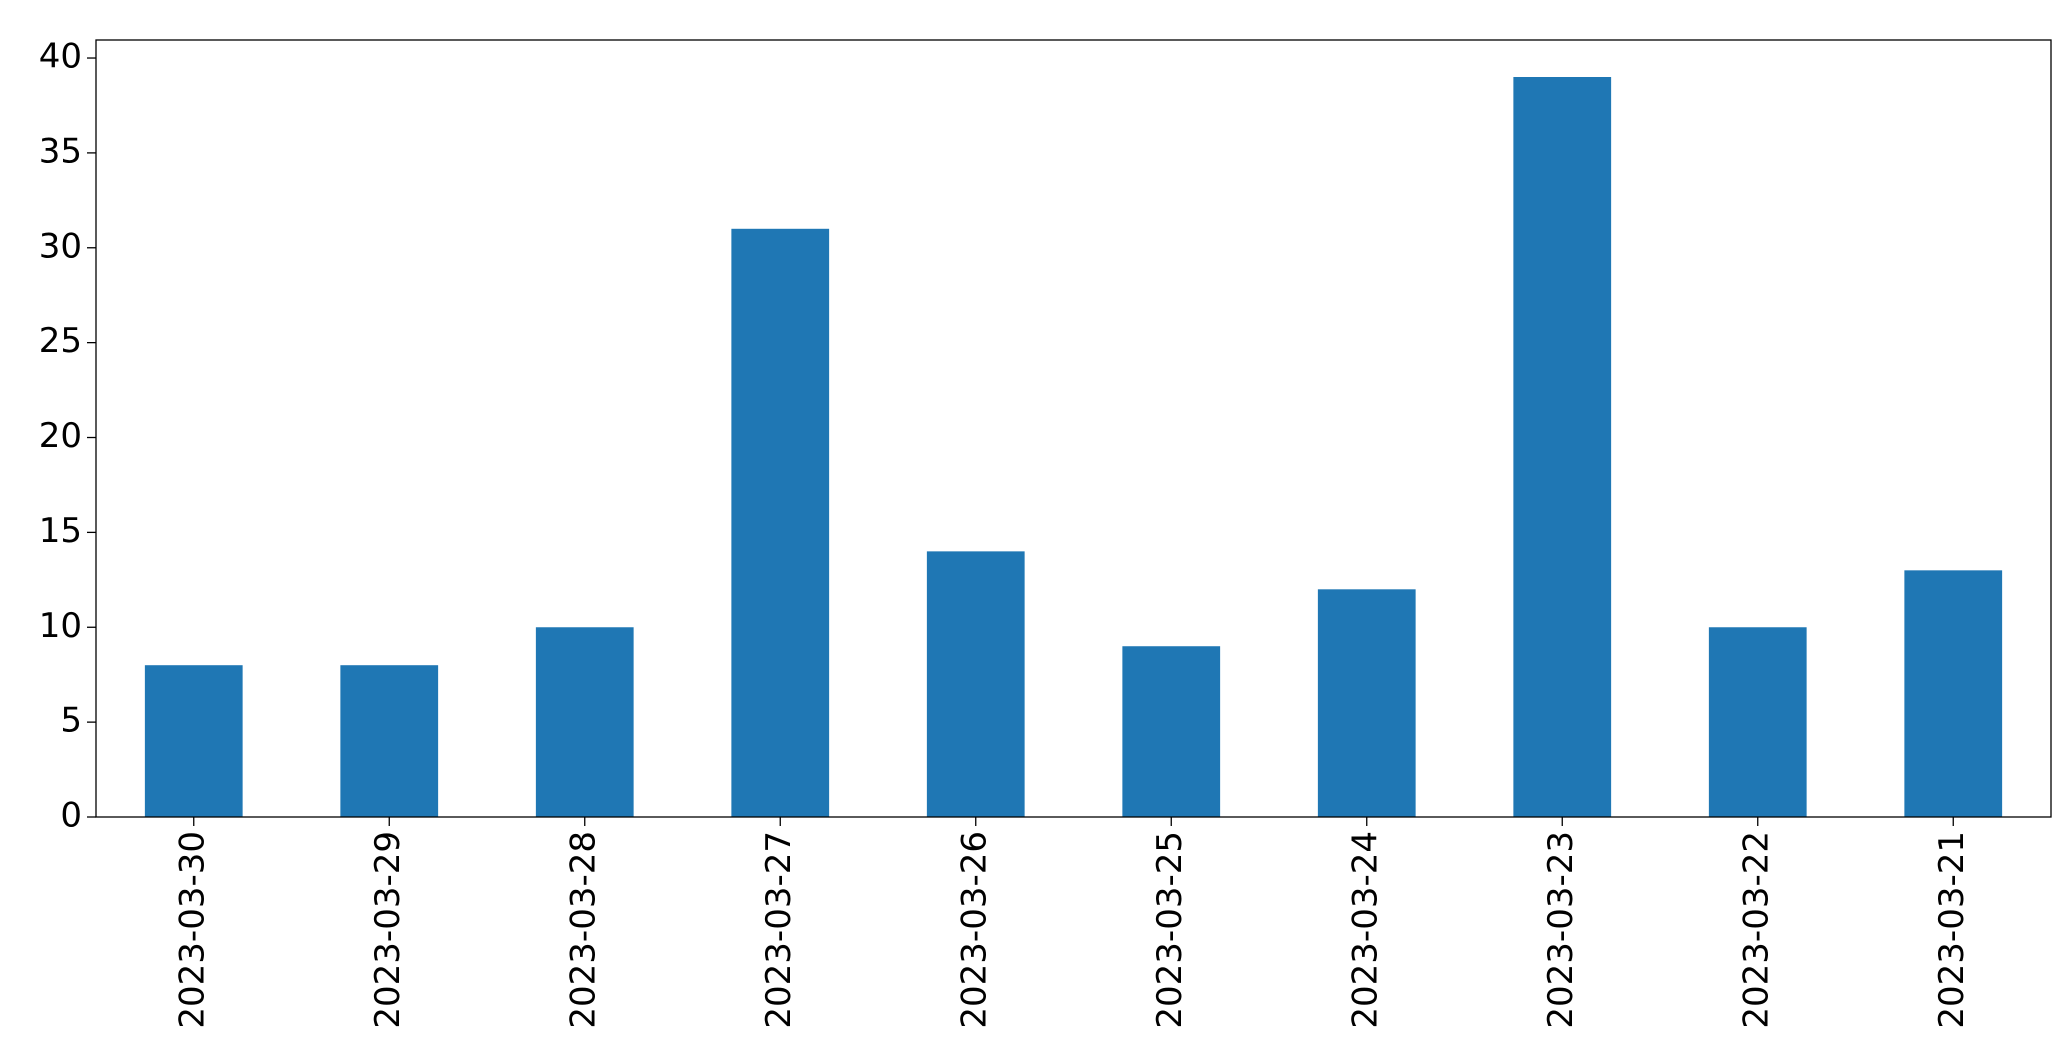 This screenshot has width=2071, height=1061. I want to click on y-tick-label: 15, so click(60, 531).